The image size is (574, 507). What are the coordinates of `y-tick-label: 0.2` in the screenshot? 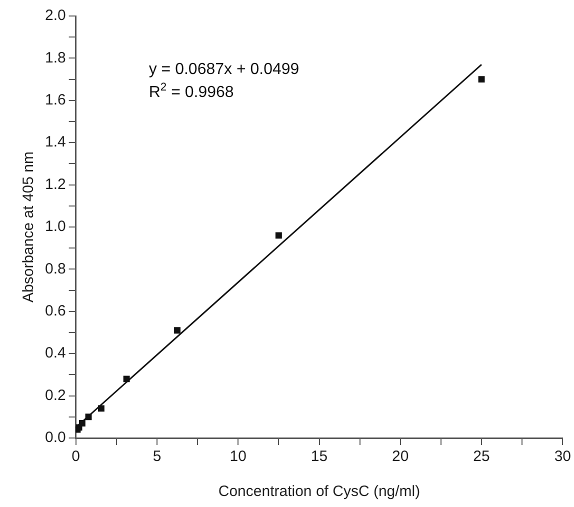 It's located at (55, 395).